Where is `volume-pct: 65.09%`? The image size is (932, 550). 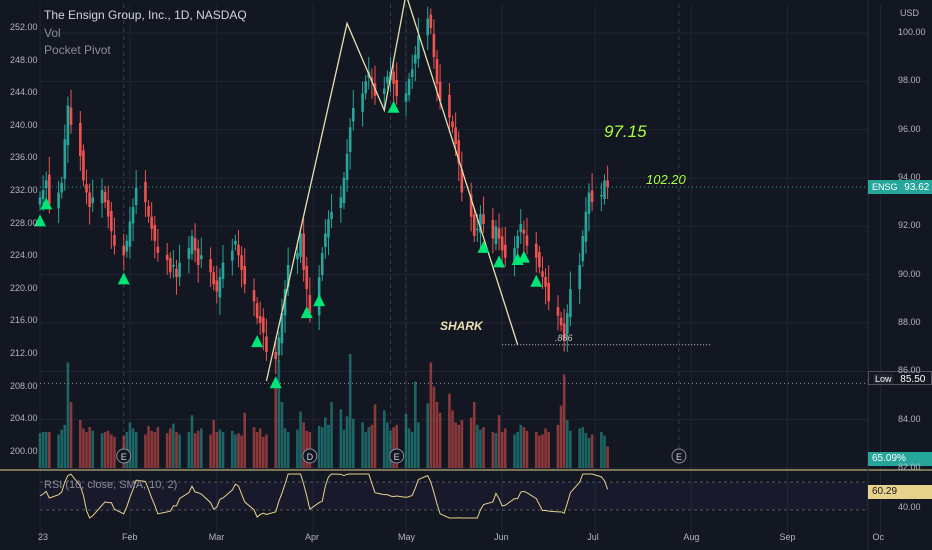
volume-pct: 65.09% is located at coordinates (889, 458).